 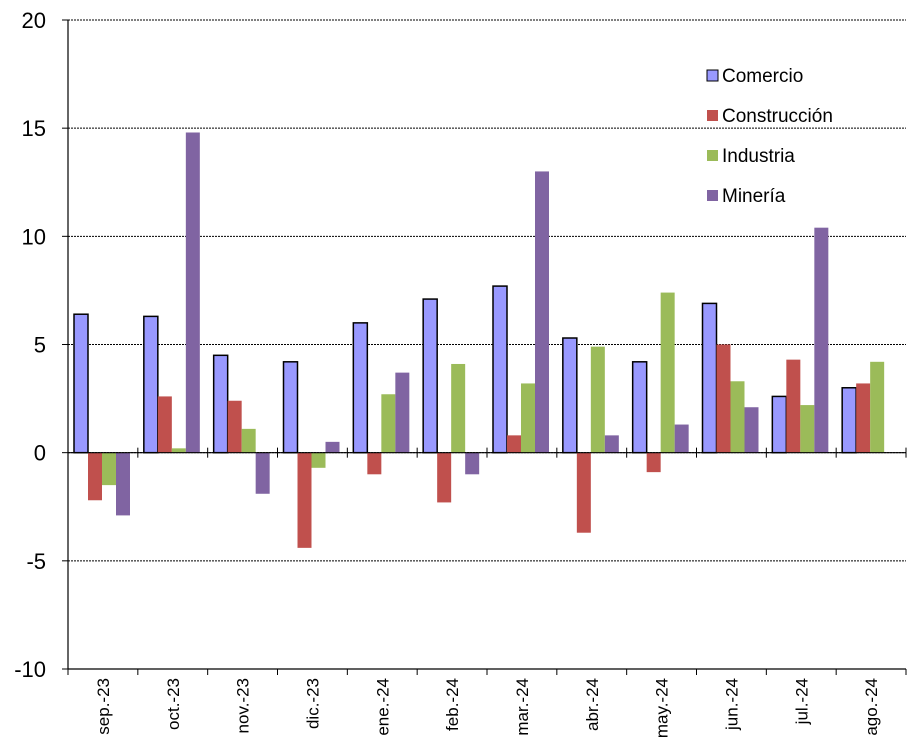 What do you see at coordinates (151, 384) in the screenshot?
I see `bar-comercio-oct.-23` at bounding box center [151, 384].